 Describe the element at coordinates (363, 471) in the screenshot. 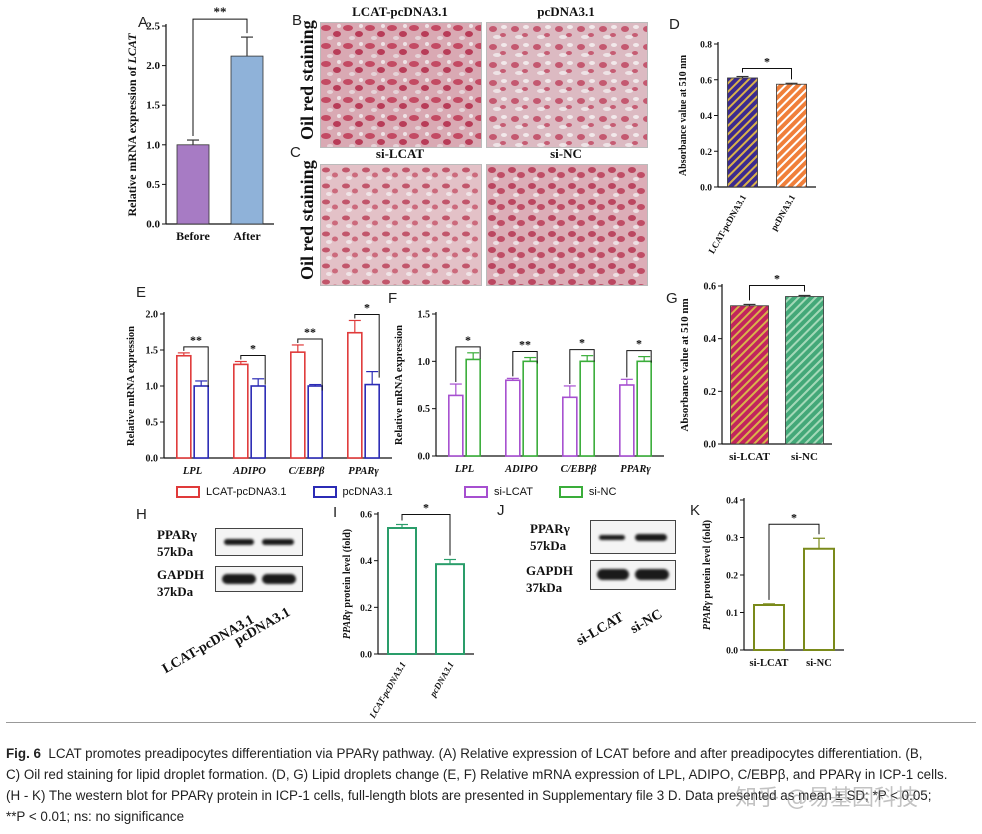

I see `x-tick-label: PPARγ` at that location.